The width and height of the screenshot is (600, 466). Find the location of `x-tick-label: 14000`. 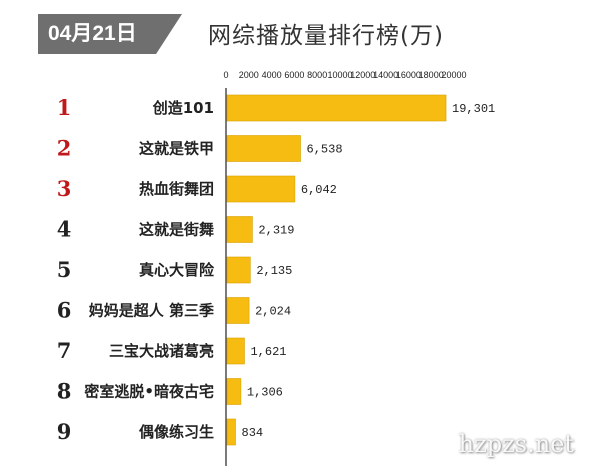

x-tick-label: 14000 is located at coordinates (385, 75).